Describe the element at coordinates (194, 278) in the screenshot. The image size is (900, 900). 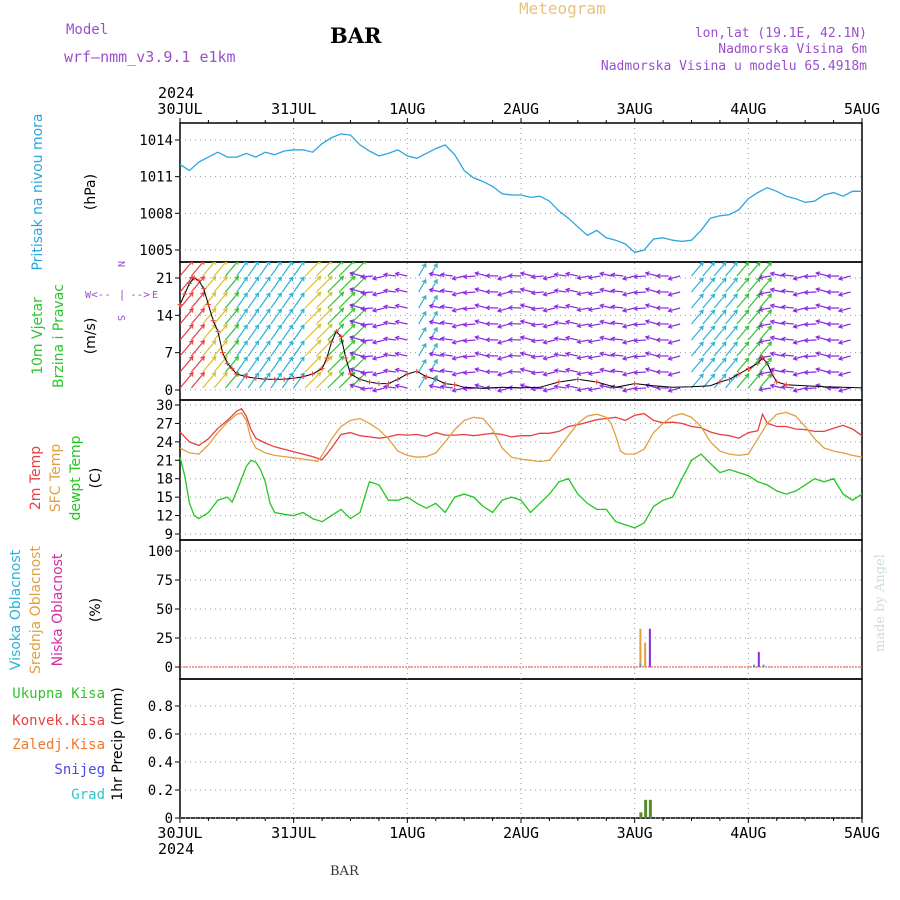
I see `gust-marker` at that location.